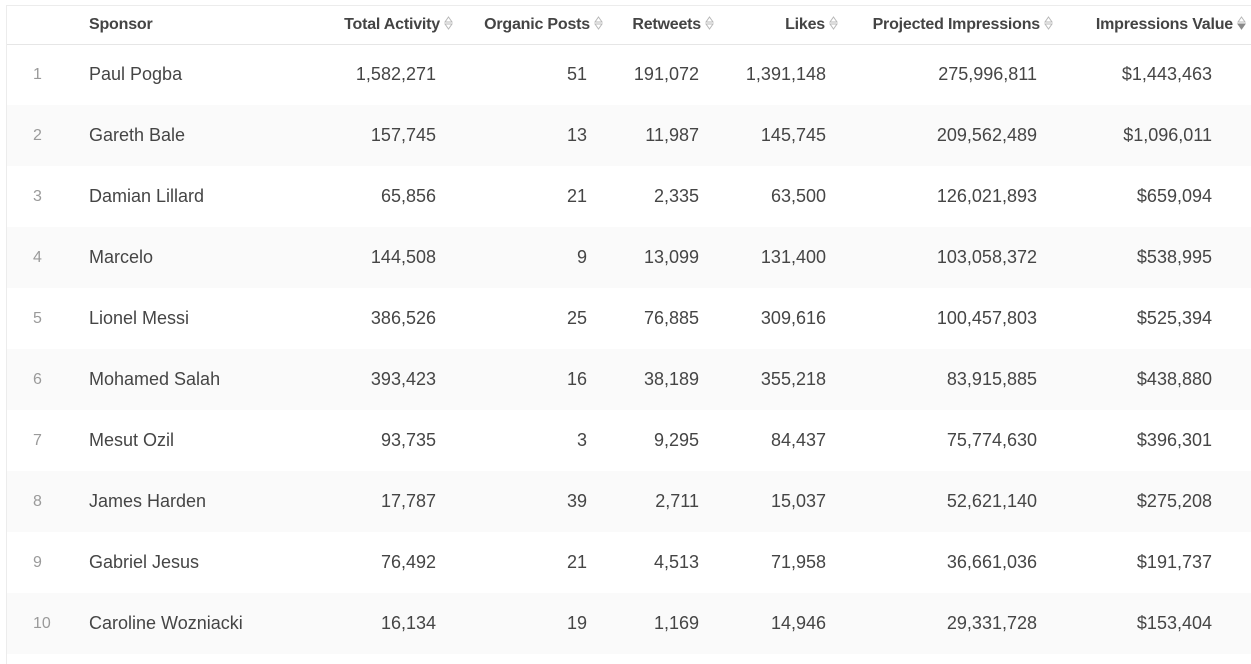  I want to click on cell-projected-impressions: 29,331,728, so click(991, 623).